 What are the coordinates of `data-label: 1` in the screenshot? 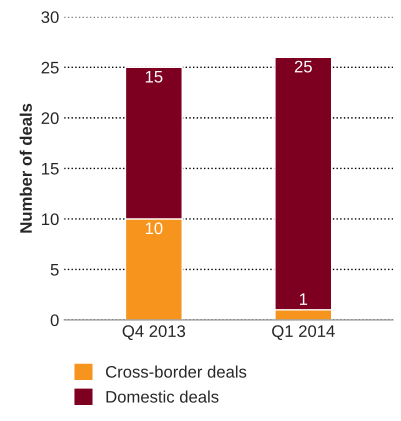 It's located at (304, 299).